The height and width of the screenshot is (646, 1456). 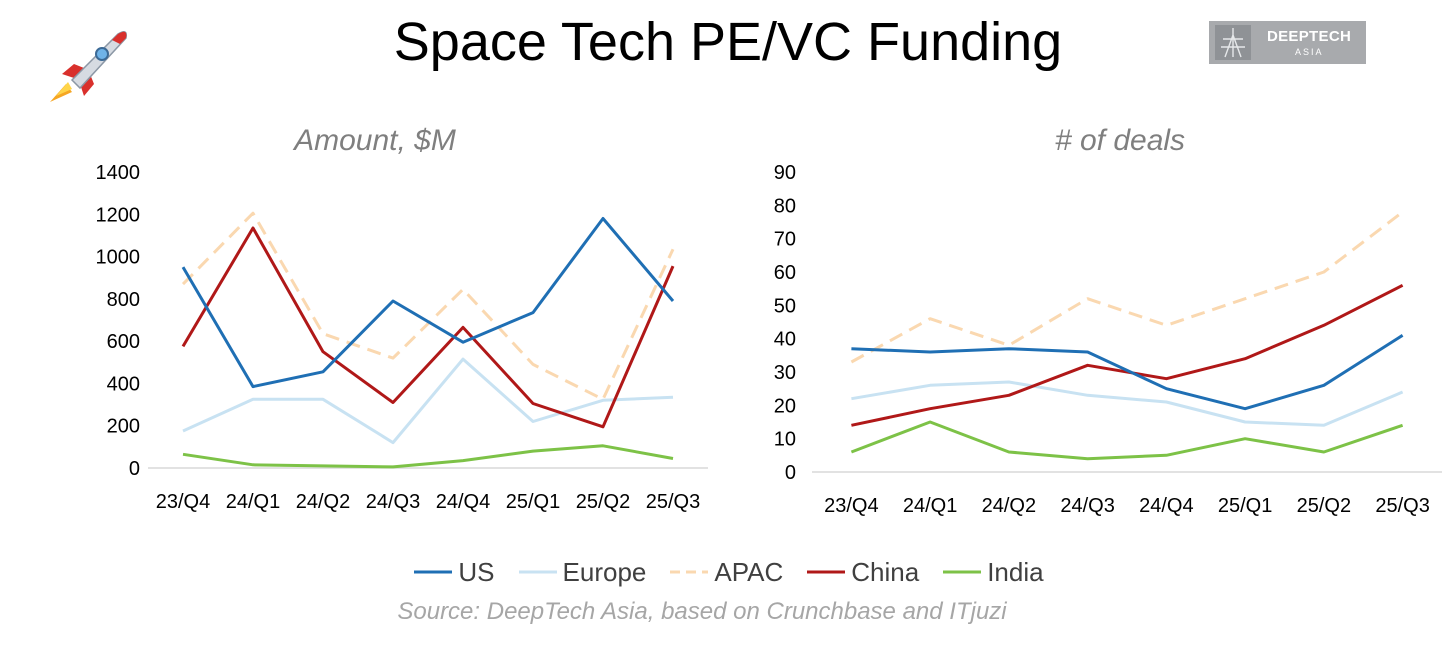 What do you see at coordinates (1309, 52) in the screenshot?
I see `logo-text-asia: ASIA` at bounding box center [1309, 52].